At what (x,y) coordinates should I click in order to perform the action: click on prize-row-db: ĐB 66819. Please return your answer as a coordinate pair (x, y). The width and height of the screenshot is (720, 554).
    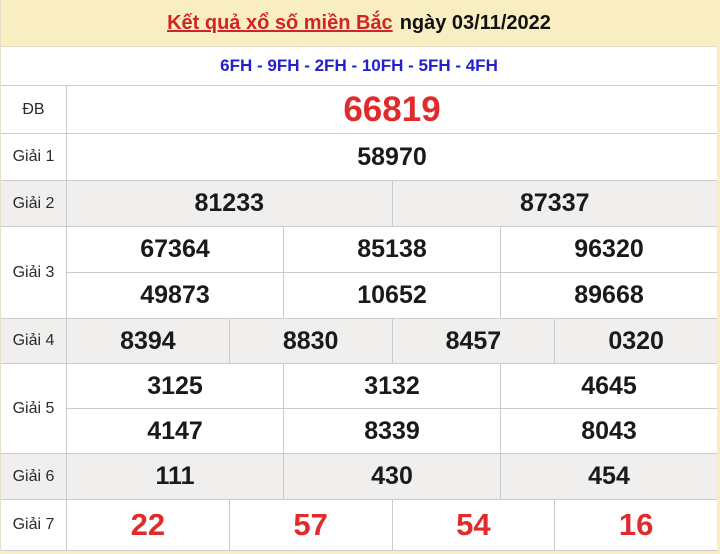
    Looking at the image, I should click on (359, 110).